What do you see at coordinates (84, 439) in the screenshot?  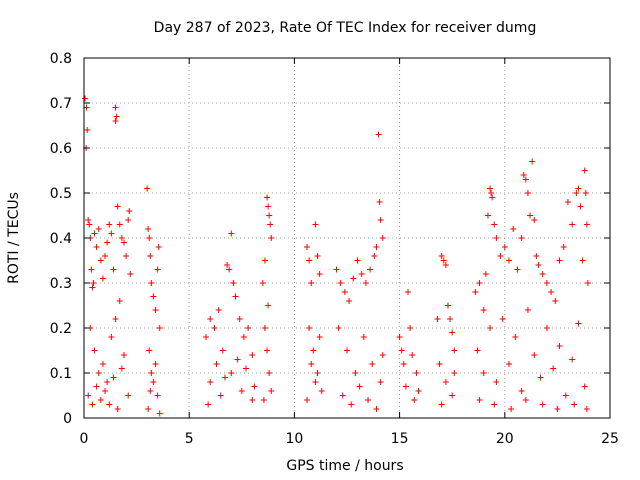 I see `x-tick-label: 0` at bounding box center [84, 439].